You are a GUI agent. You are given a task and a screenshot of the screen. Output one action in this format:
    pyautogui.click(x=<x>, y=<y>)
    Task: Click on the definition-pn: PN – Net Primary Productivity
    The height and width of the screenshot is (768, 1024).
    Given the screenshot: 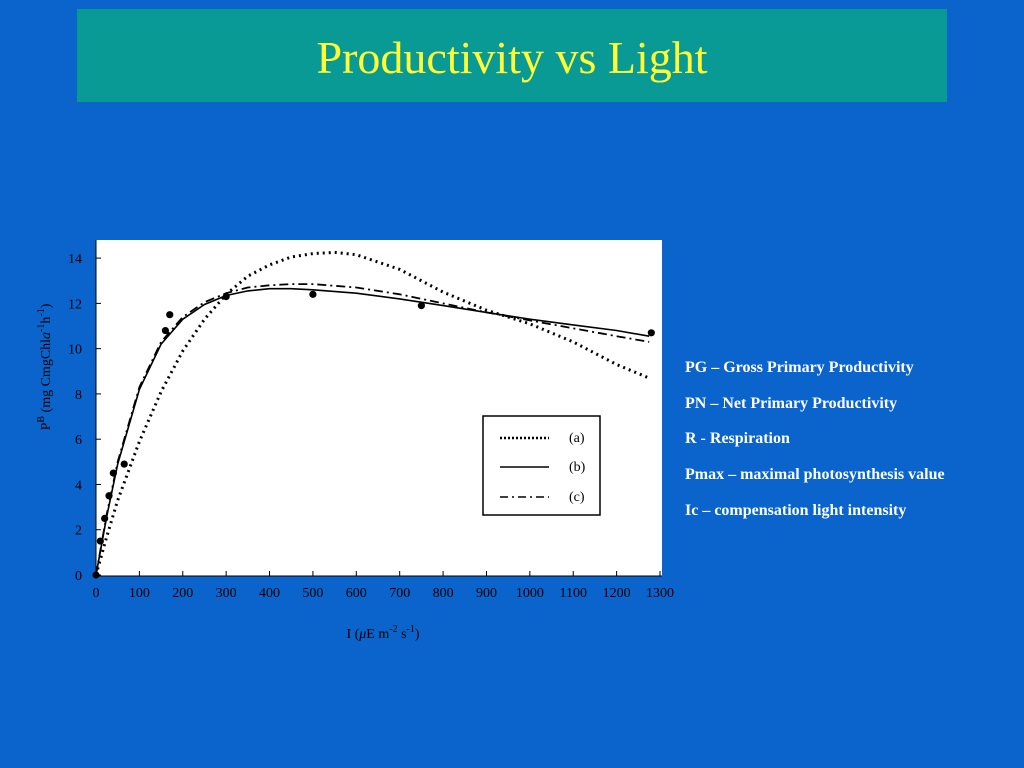 What is the action you would take?
    pyautogui.click(x=791, y=403)
    